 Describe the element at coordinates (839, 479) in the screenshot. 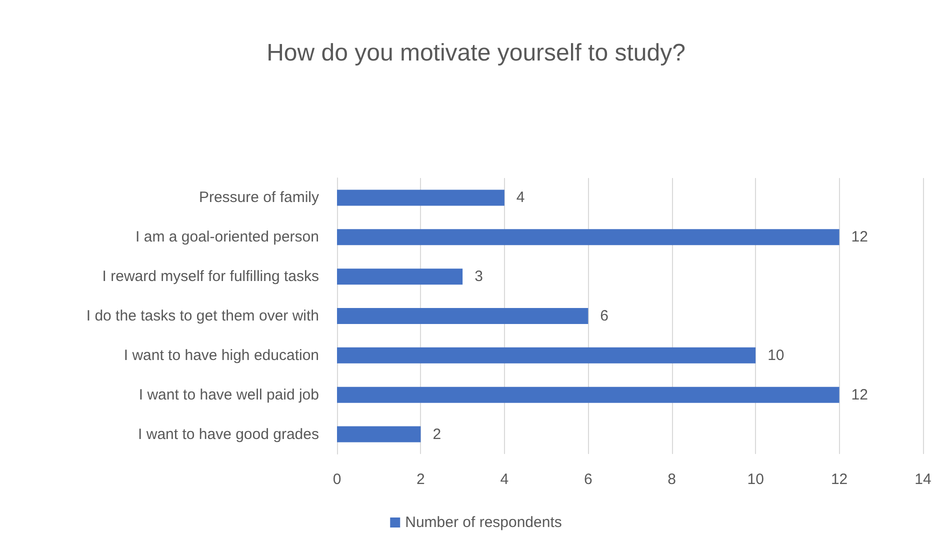

I see `x-tick-label: 12` at that location.